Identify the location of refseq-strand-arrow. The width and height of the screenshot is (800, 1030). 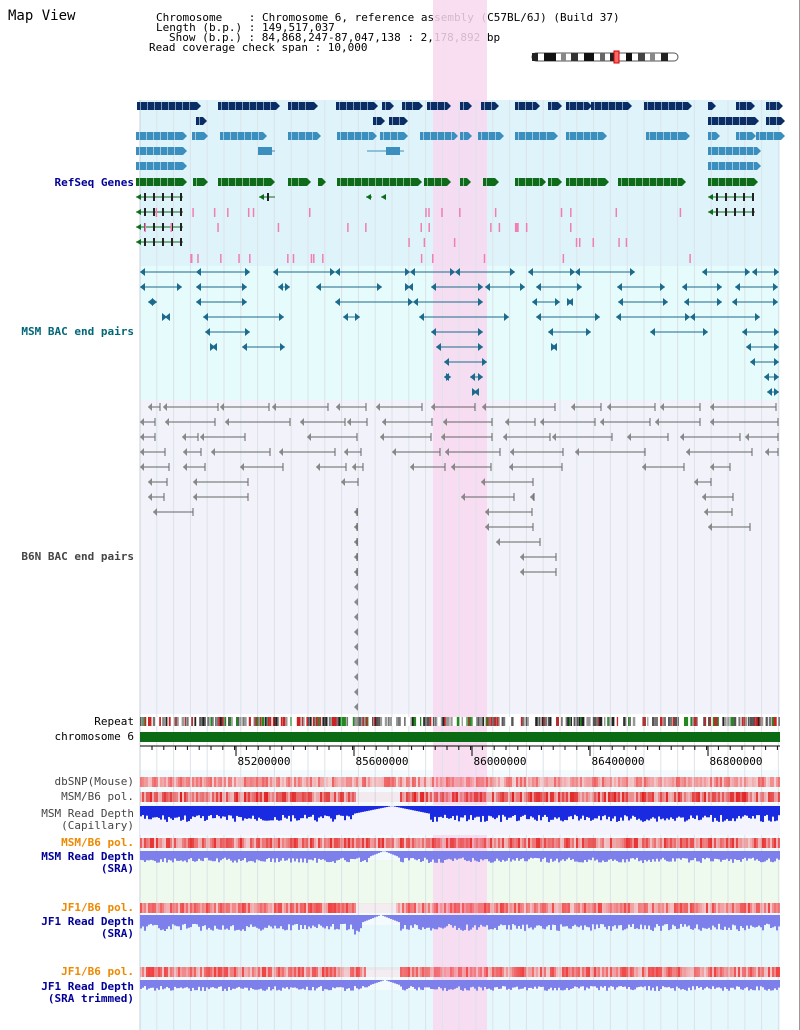
(783, 136).